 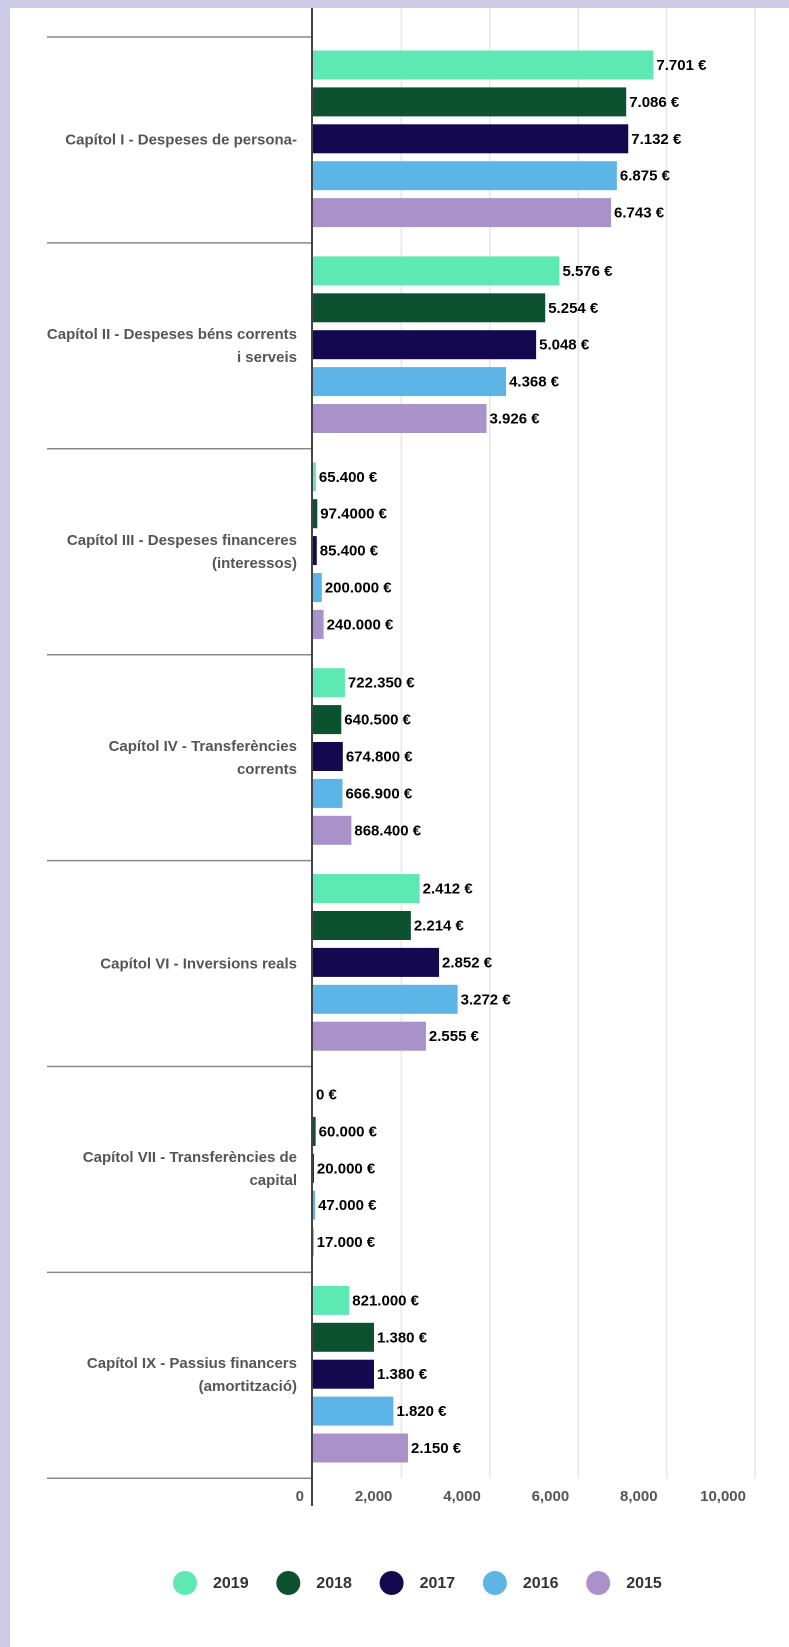 I want to click on value-label: 20.000 €, so click(x=346, y=1168).